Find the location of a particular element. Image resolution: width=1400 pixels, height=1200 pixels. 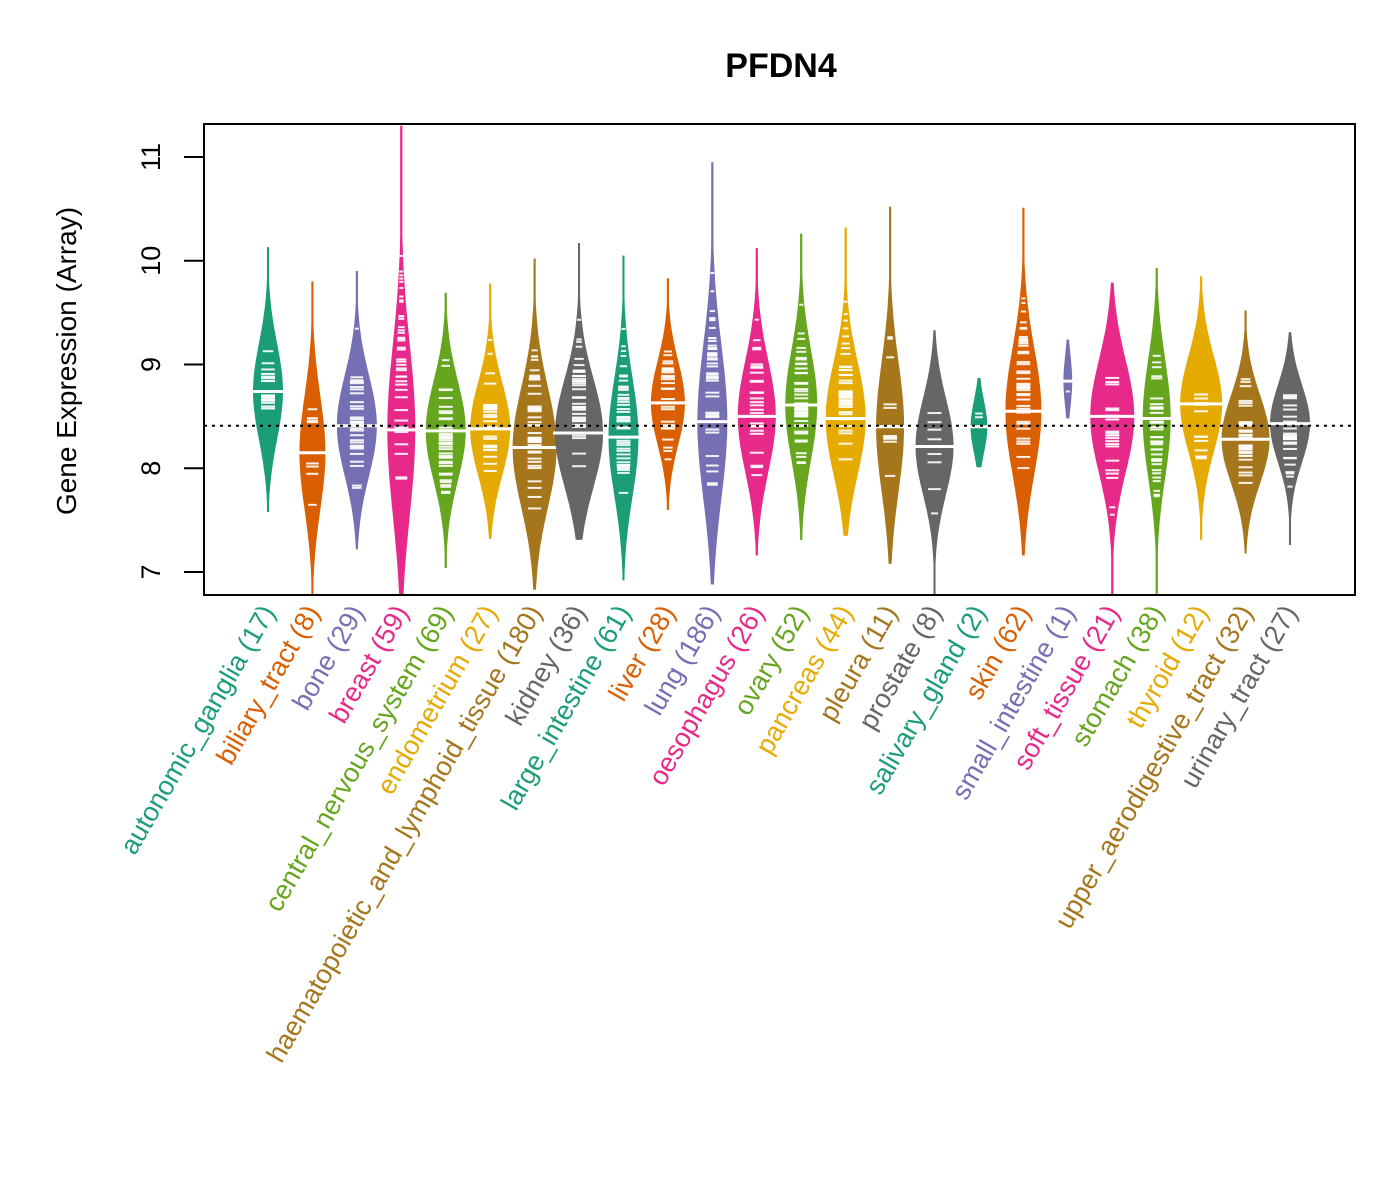

bean-upper_aerodigestive_tract is located at coordinates (1245, 432).